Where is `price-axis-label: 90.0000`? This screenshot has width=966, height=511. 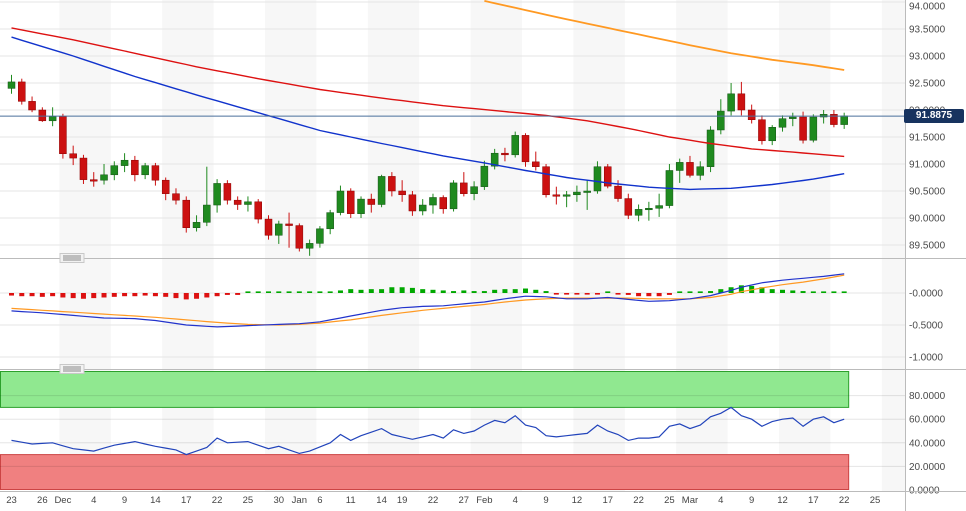 price-axis-label: 90.0000 is located at coordinates (927, 219).